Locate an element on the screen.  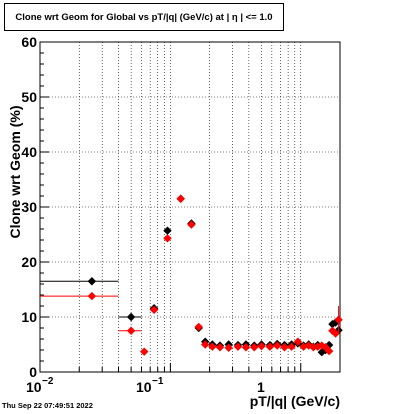
y-tick-label: 10 is located at coordinates (29, 317).